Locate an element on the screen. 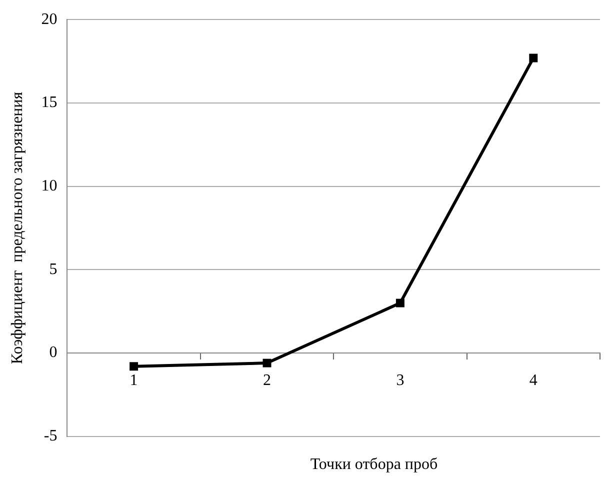 The image size is (608, 483). y-tick-label: 20 is located at coordinates (49, 19).